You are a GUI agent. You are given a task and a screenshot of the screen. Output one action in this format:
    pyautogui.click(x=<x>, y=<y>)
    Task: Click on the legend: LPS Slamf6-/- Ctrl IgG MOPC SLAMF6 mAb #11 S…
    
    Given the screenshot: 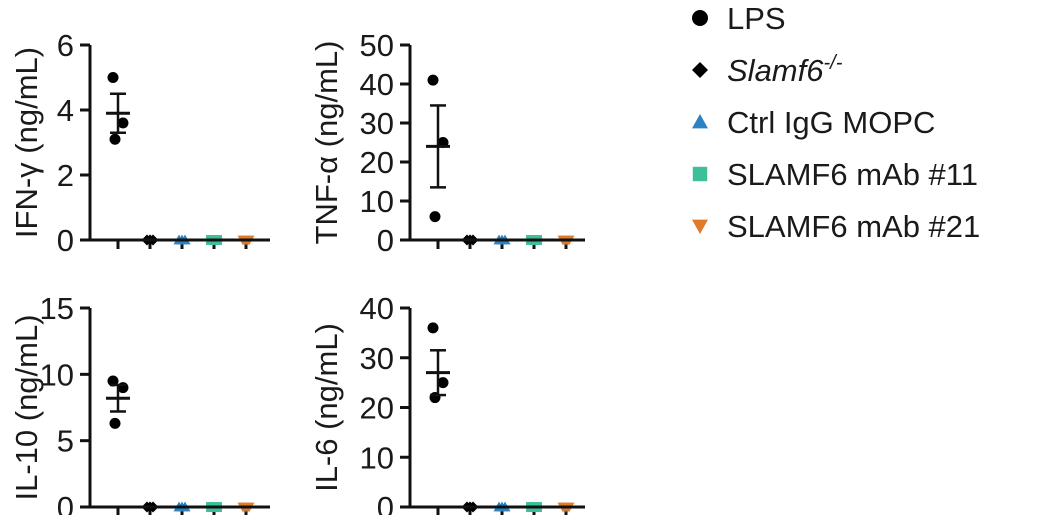 What is the action you would take?
    pyautogui.click(x=836, y=122)
    